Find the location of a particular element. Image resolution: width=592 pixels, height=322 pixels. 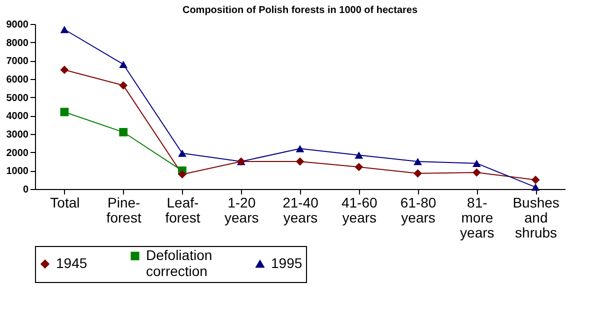

x-tick-label: 61-80 years is located at coordinates (418, 210).